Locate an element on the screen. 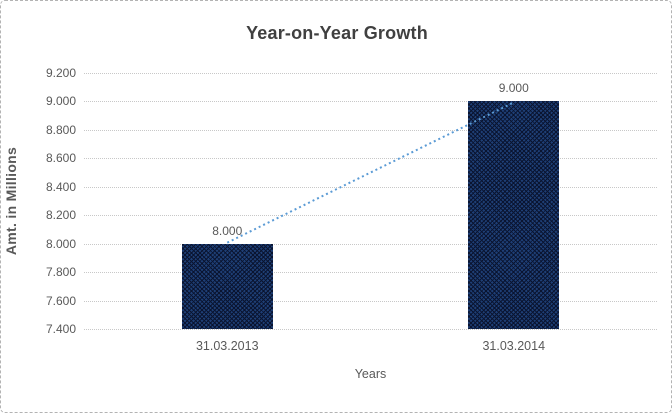  chart-title: Year-on-Year Growth is located at coordinates (337, 33).